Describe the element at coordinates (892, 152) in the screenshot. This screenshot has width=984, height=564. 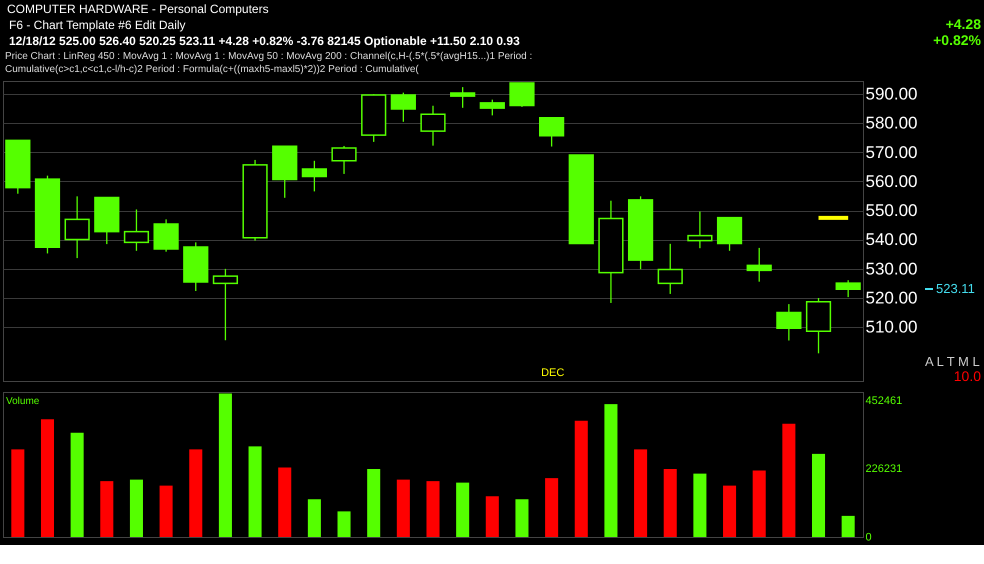
I see `y-tick-label: 570.00` at that location.